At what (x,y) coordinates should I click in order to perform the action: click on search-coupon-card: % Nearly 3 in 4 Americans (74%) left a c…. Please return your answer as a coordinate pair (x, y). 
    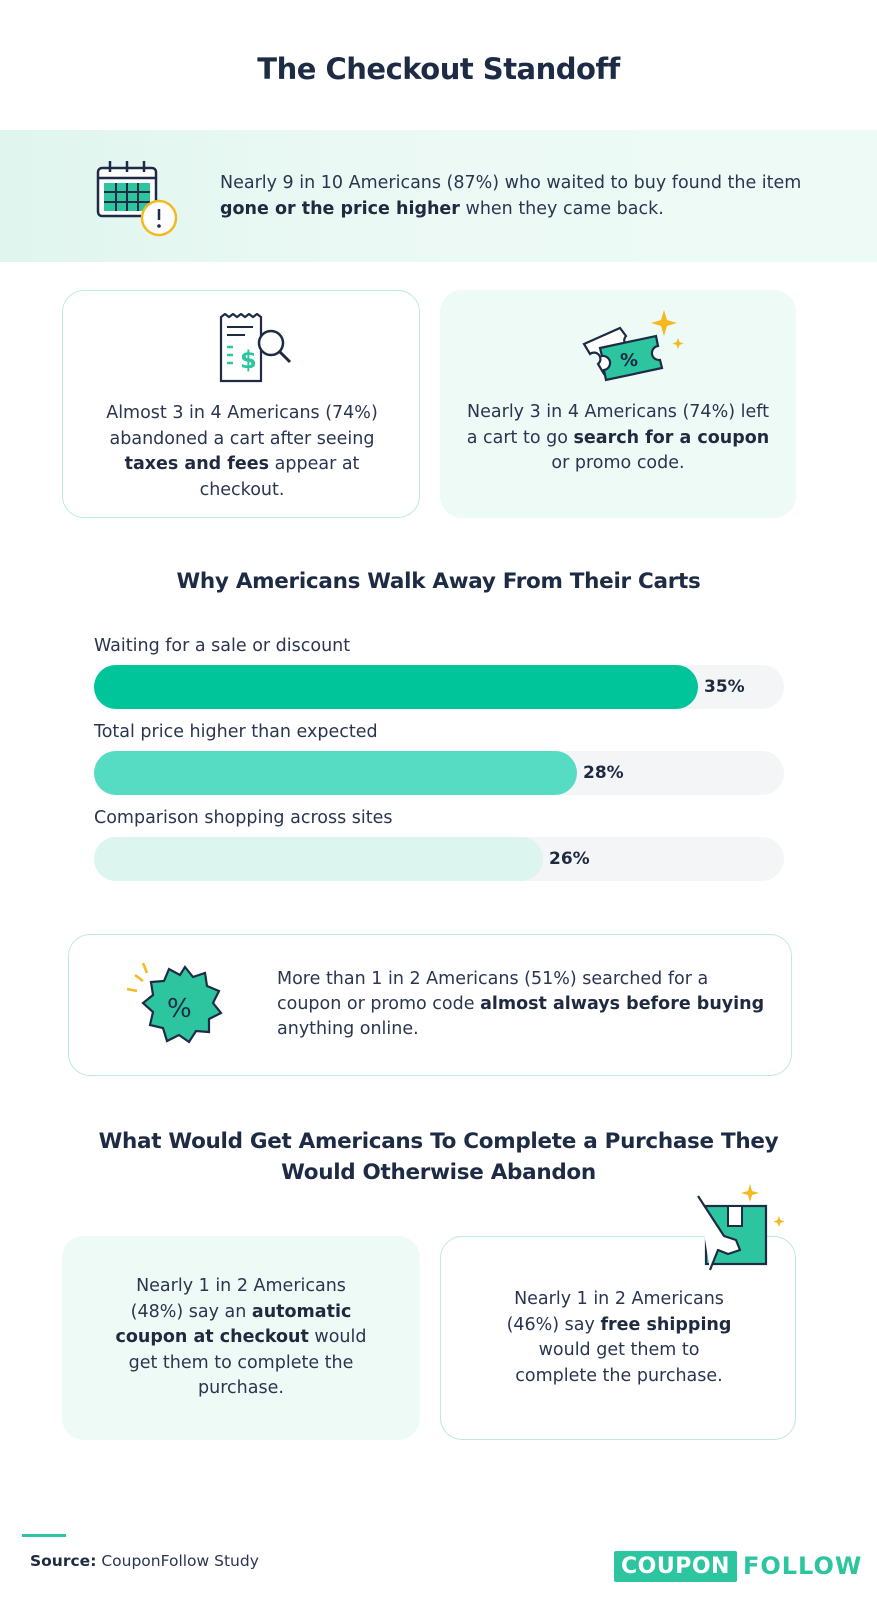
    Looking at the image, I should click on (618, 404).